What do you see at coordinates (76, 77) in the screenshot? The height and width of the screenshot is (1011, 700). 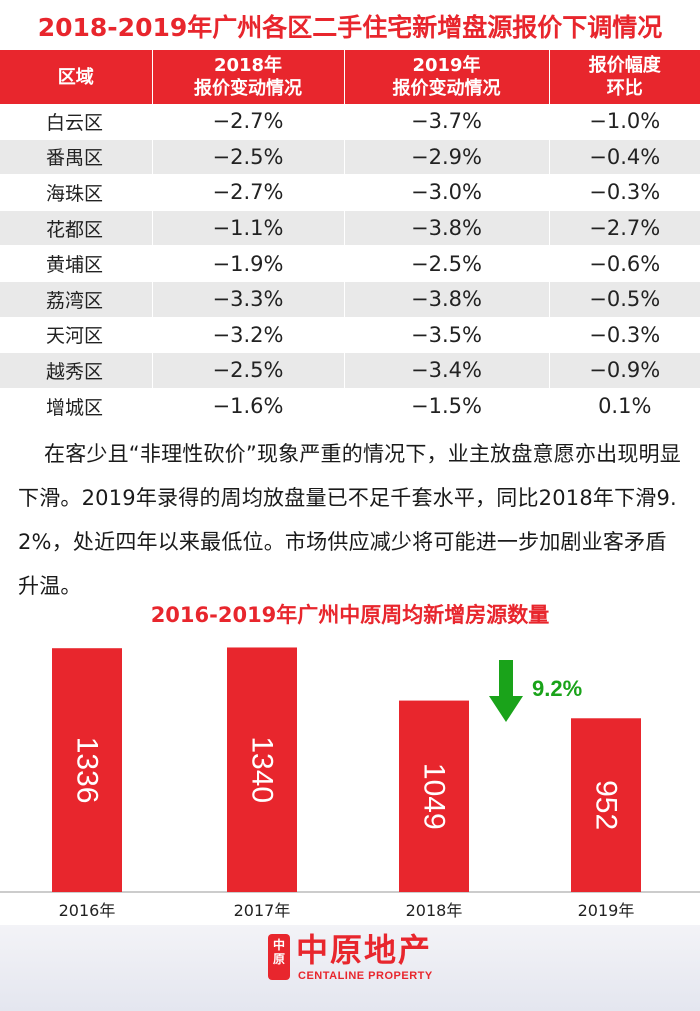 I see `header-region: 区域` at bounding box center [76, 77].